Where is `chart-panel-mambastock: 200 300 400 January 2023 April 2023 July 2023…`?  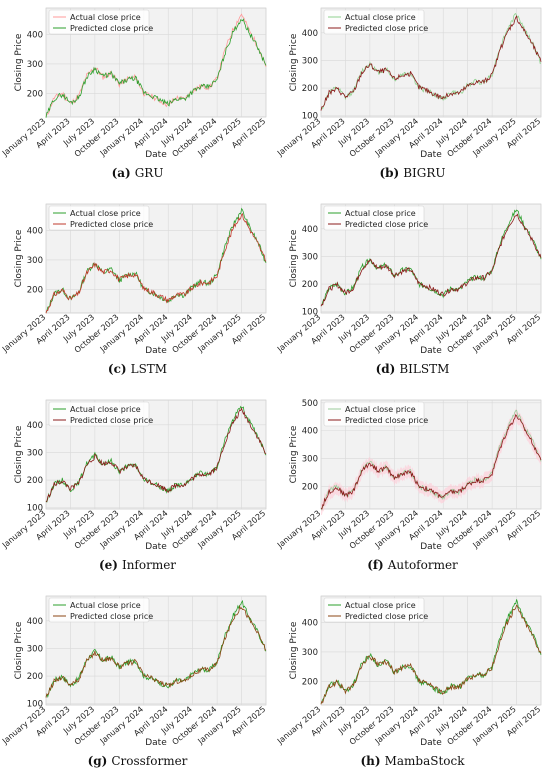
chart-panel-mambastock: 200 300 400 January 2023 April 2023 July 2023… is located at coordinates (412, 686).